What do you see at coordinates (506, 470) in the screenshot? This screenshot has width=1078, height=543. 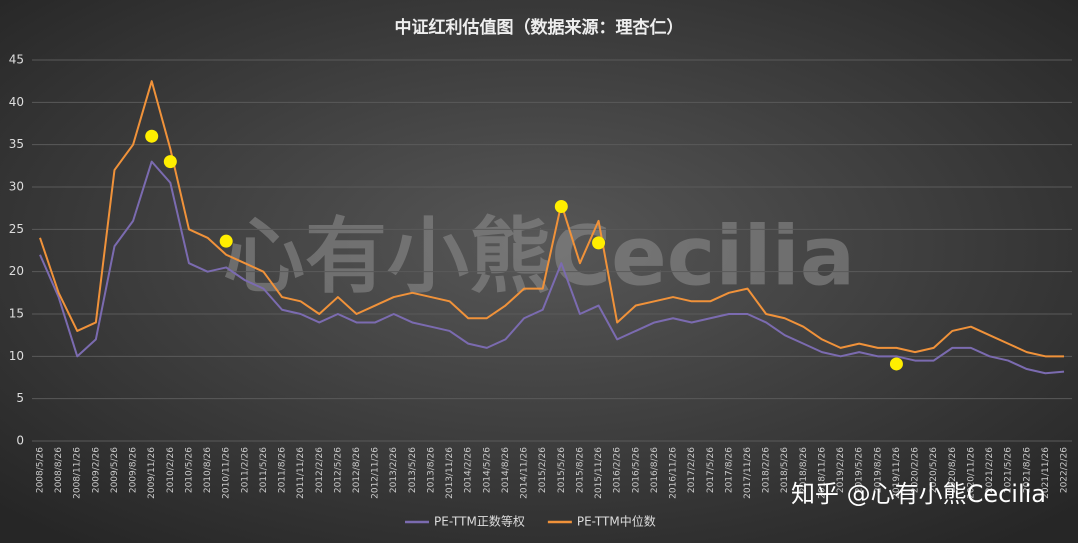 I see `x-tick-label: 2014/8/26` at bounding box center [506, 470].